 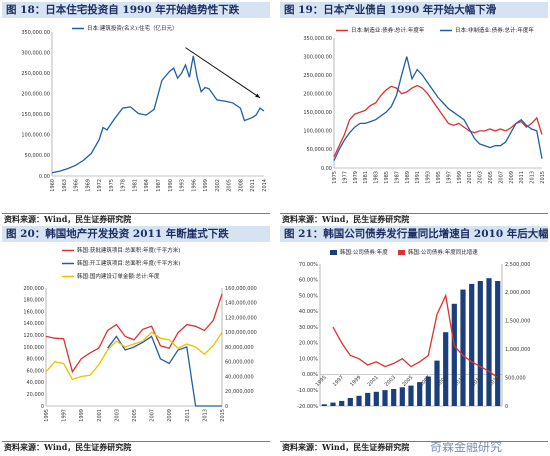 What do you see at coordinates (319, 150) in the screenshot?
I see `y-tick-label: 50,000.00` at bounding box center [319, 150].